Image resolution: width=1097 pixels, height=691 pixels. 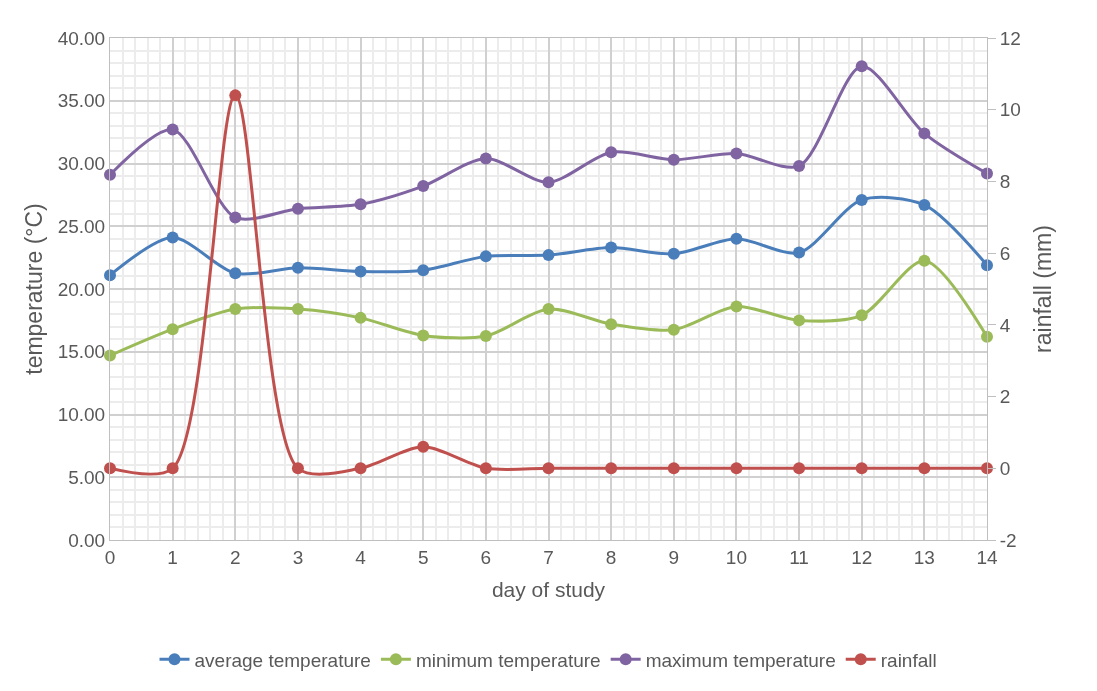 I want to click on y2-tick-label: 10, so click(x=1010, y=110).